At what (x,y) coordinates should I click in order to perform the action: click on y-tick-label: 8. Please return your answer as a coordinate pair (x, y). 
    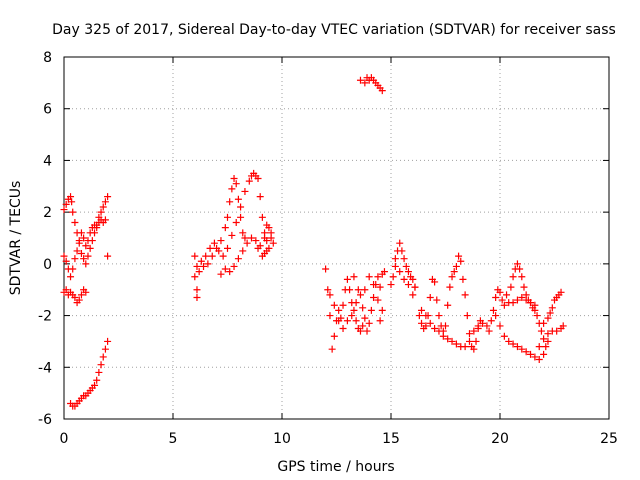
    Looking at the image, I should click on (47, 58).